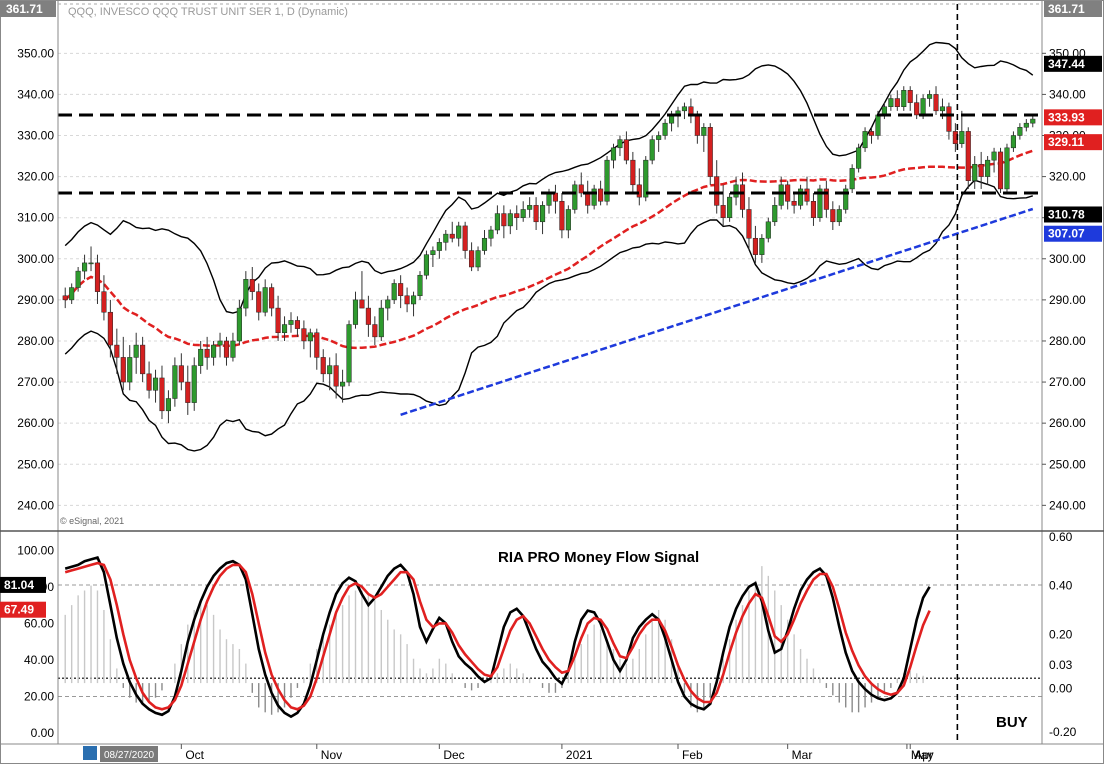  I want to click on price-tick-label-right: 270.00, so click(1067, 382).